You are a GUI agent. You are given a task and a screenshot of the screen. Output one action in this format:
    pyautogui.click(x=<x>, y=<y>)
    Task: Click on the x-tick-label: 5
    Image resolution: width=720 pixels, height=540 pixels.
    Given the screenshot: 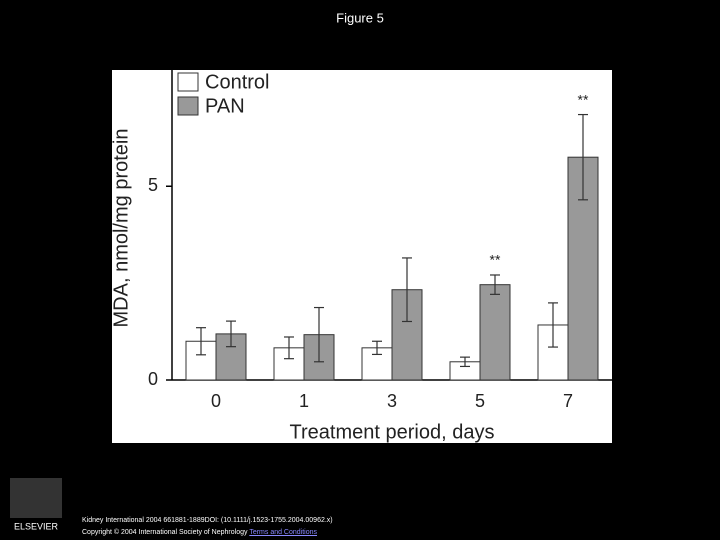 What is the action you would take?
    pyautogui.click(x=480, y=401)
    